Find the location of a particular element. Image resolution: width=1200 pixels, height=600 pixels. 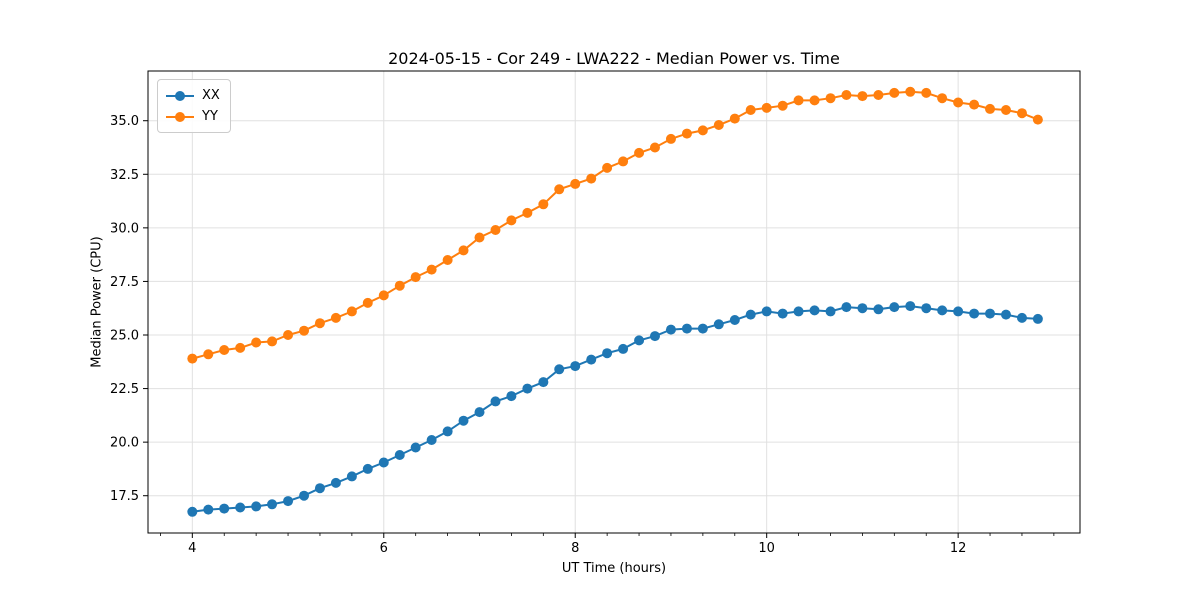

y-tick-label: 30.0 is located at coordinates (124, 228).